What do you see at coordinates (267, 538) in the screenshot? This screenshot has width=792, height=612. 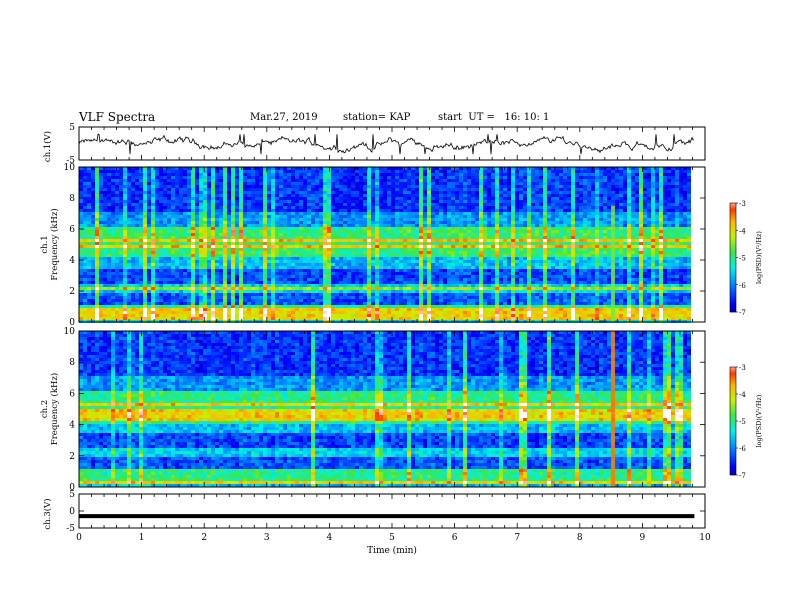 I see `x-tick-label: 3` at bounding box center [267, 538].